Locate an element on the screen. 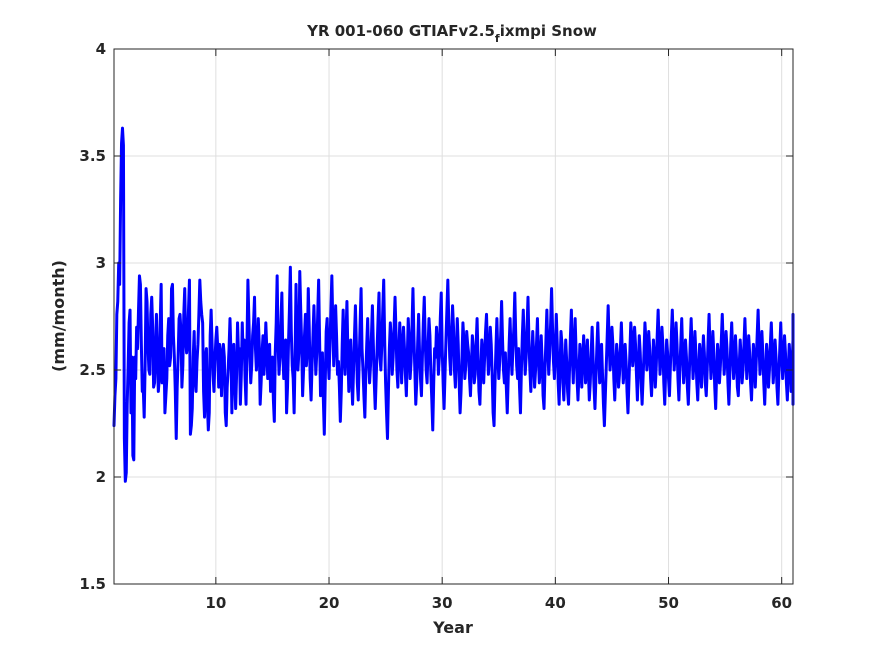  y-axis-label: (mm/month) is located at coordinates (58, 316).